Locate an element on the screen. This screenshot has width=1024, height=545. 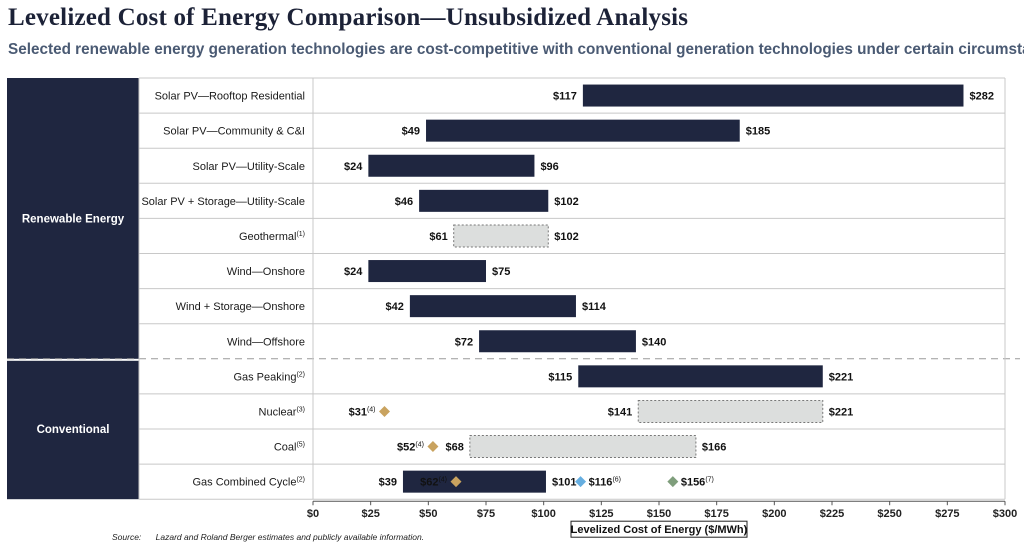
bar-high-label: $96 is located at coordinates (549, 167).